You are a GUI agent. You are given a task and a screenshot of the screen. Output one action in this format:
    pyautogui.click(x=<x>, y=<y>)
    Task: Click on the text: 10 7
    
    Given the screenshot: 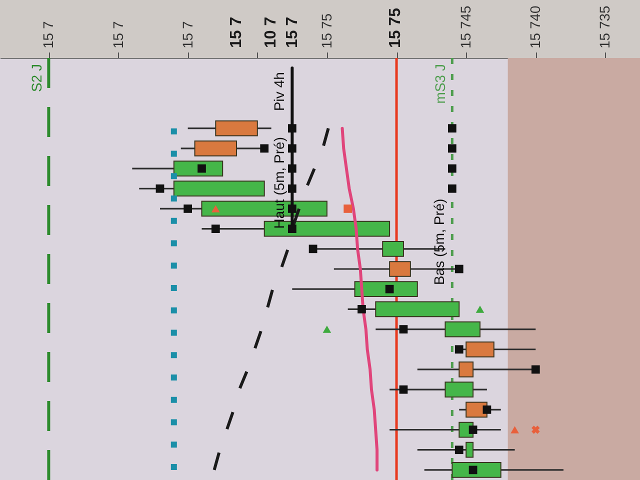 What is the action you would take?
    pyautogui.click(x=271, y=32)
    